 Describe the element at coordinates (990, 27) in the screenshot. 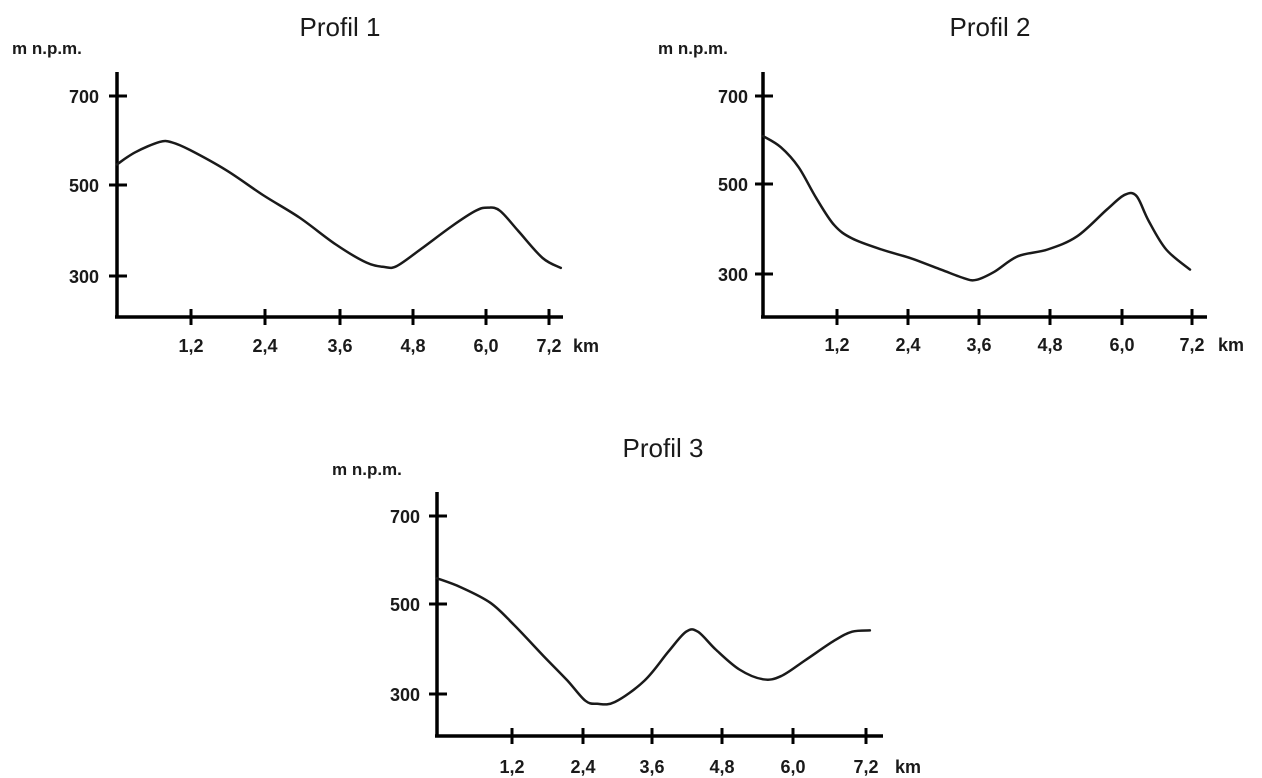

I see `chart-title: Profil 2` at that location.